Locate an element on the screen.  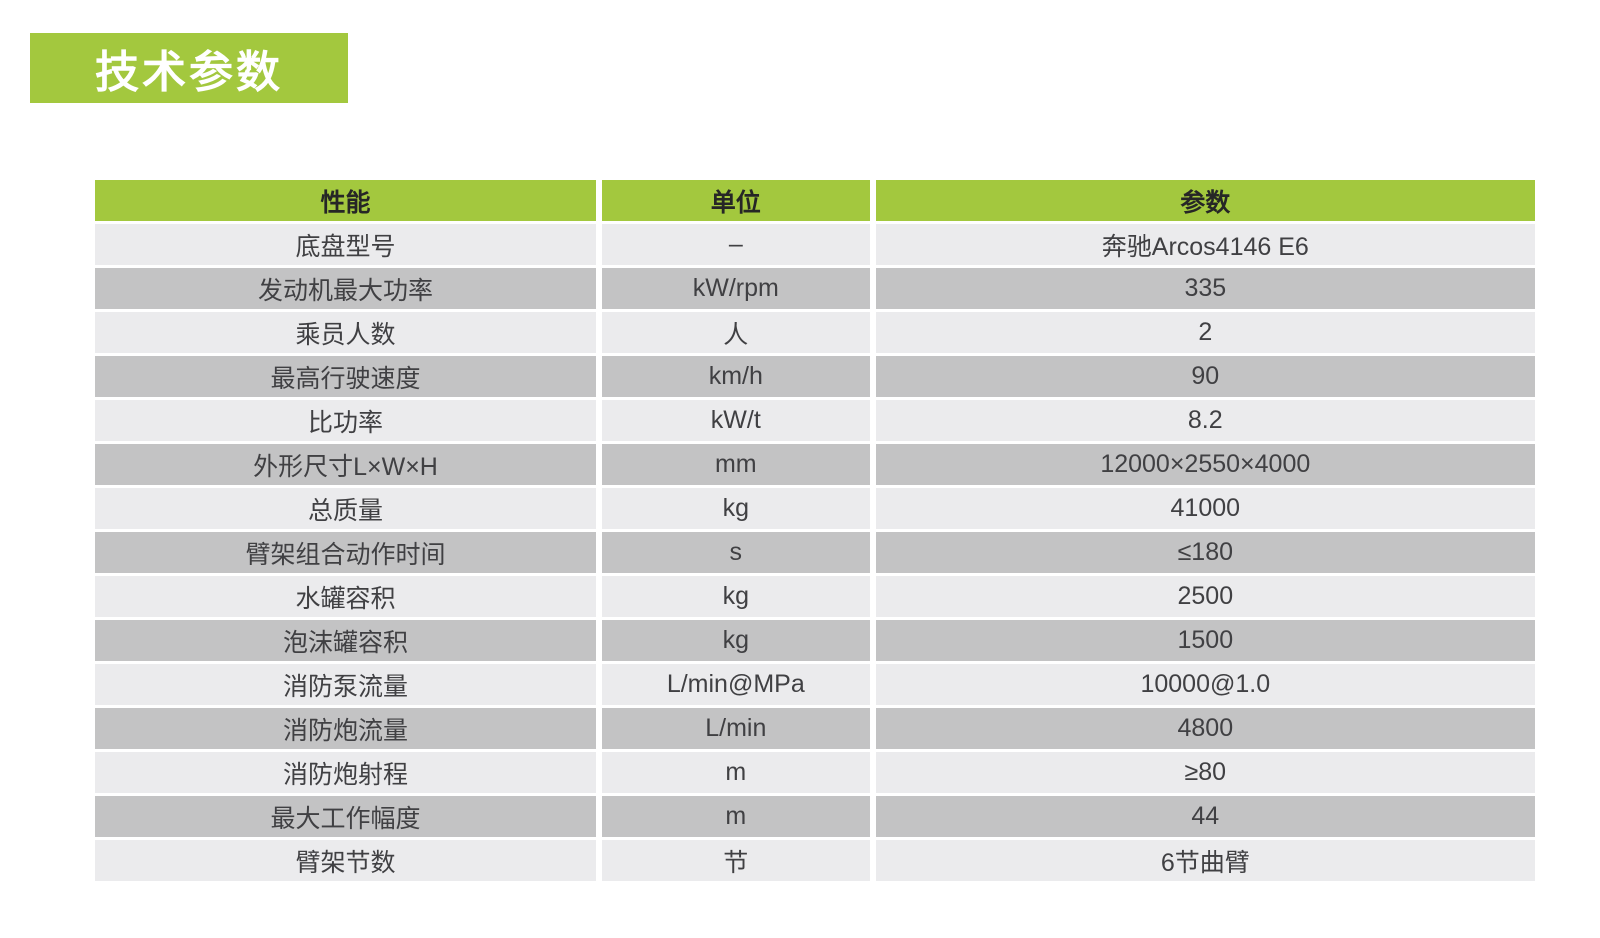
spec-name-cell: 发动机最大功率 is located at coordinates (347, 289).